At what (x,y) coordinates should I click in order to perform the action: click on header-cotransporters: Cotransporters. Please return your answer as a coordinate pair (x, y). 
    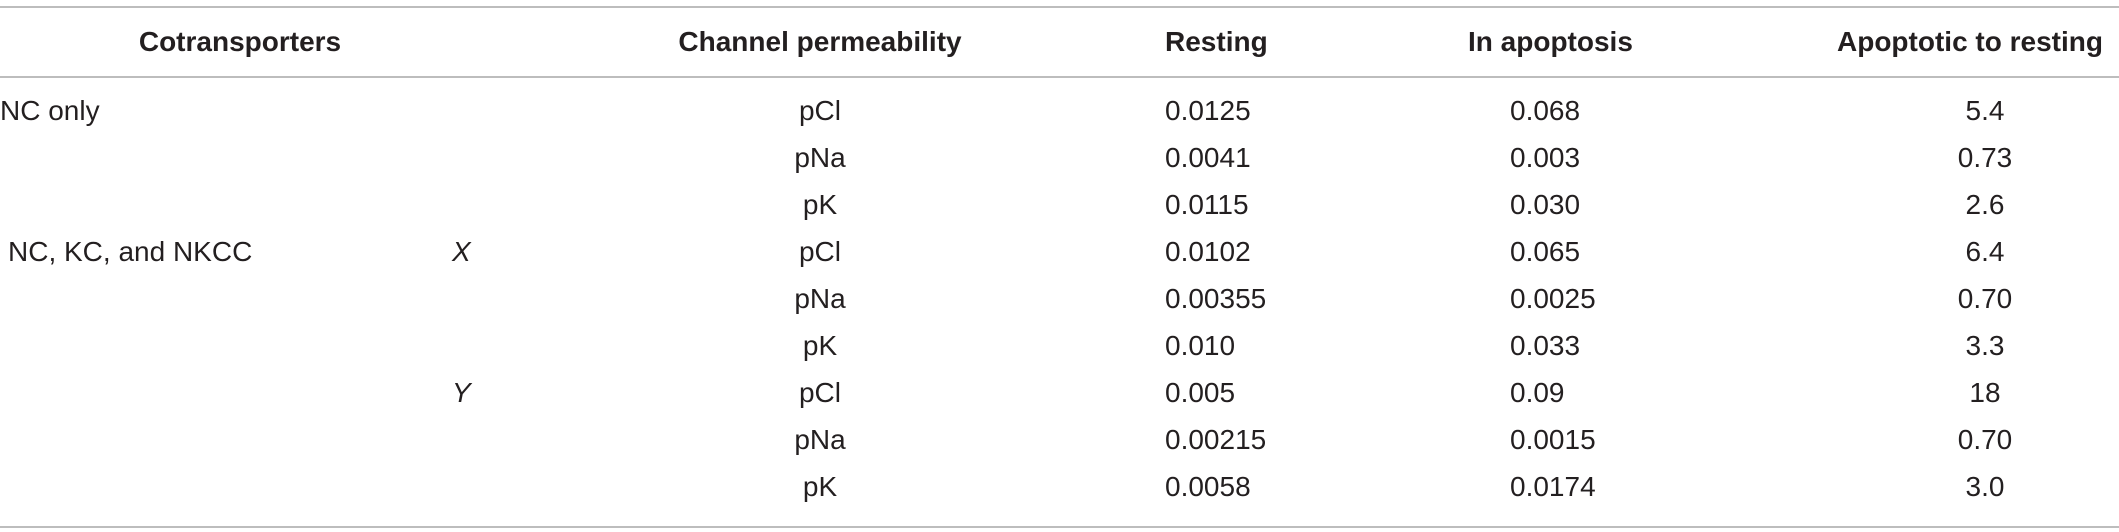
    Looking at the image, I should click on (240, 41).